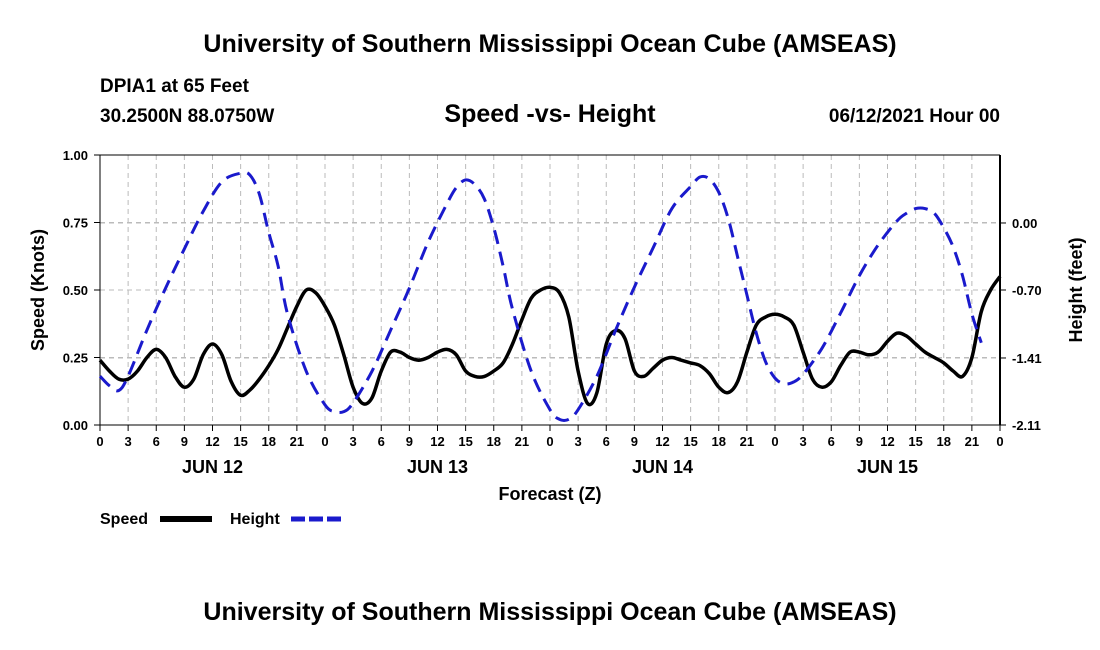 This screenshot has width=1100, height=650. Describe the element at coordinates (662, 467) in the screenshot. I see `day-label: JUN 14` at that location.